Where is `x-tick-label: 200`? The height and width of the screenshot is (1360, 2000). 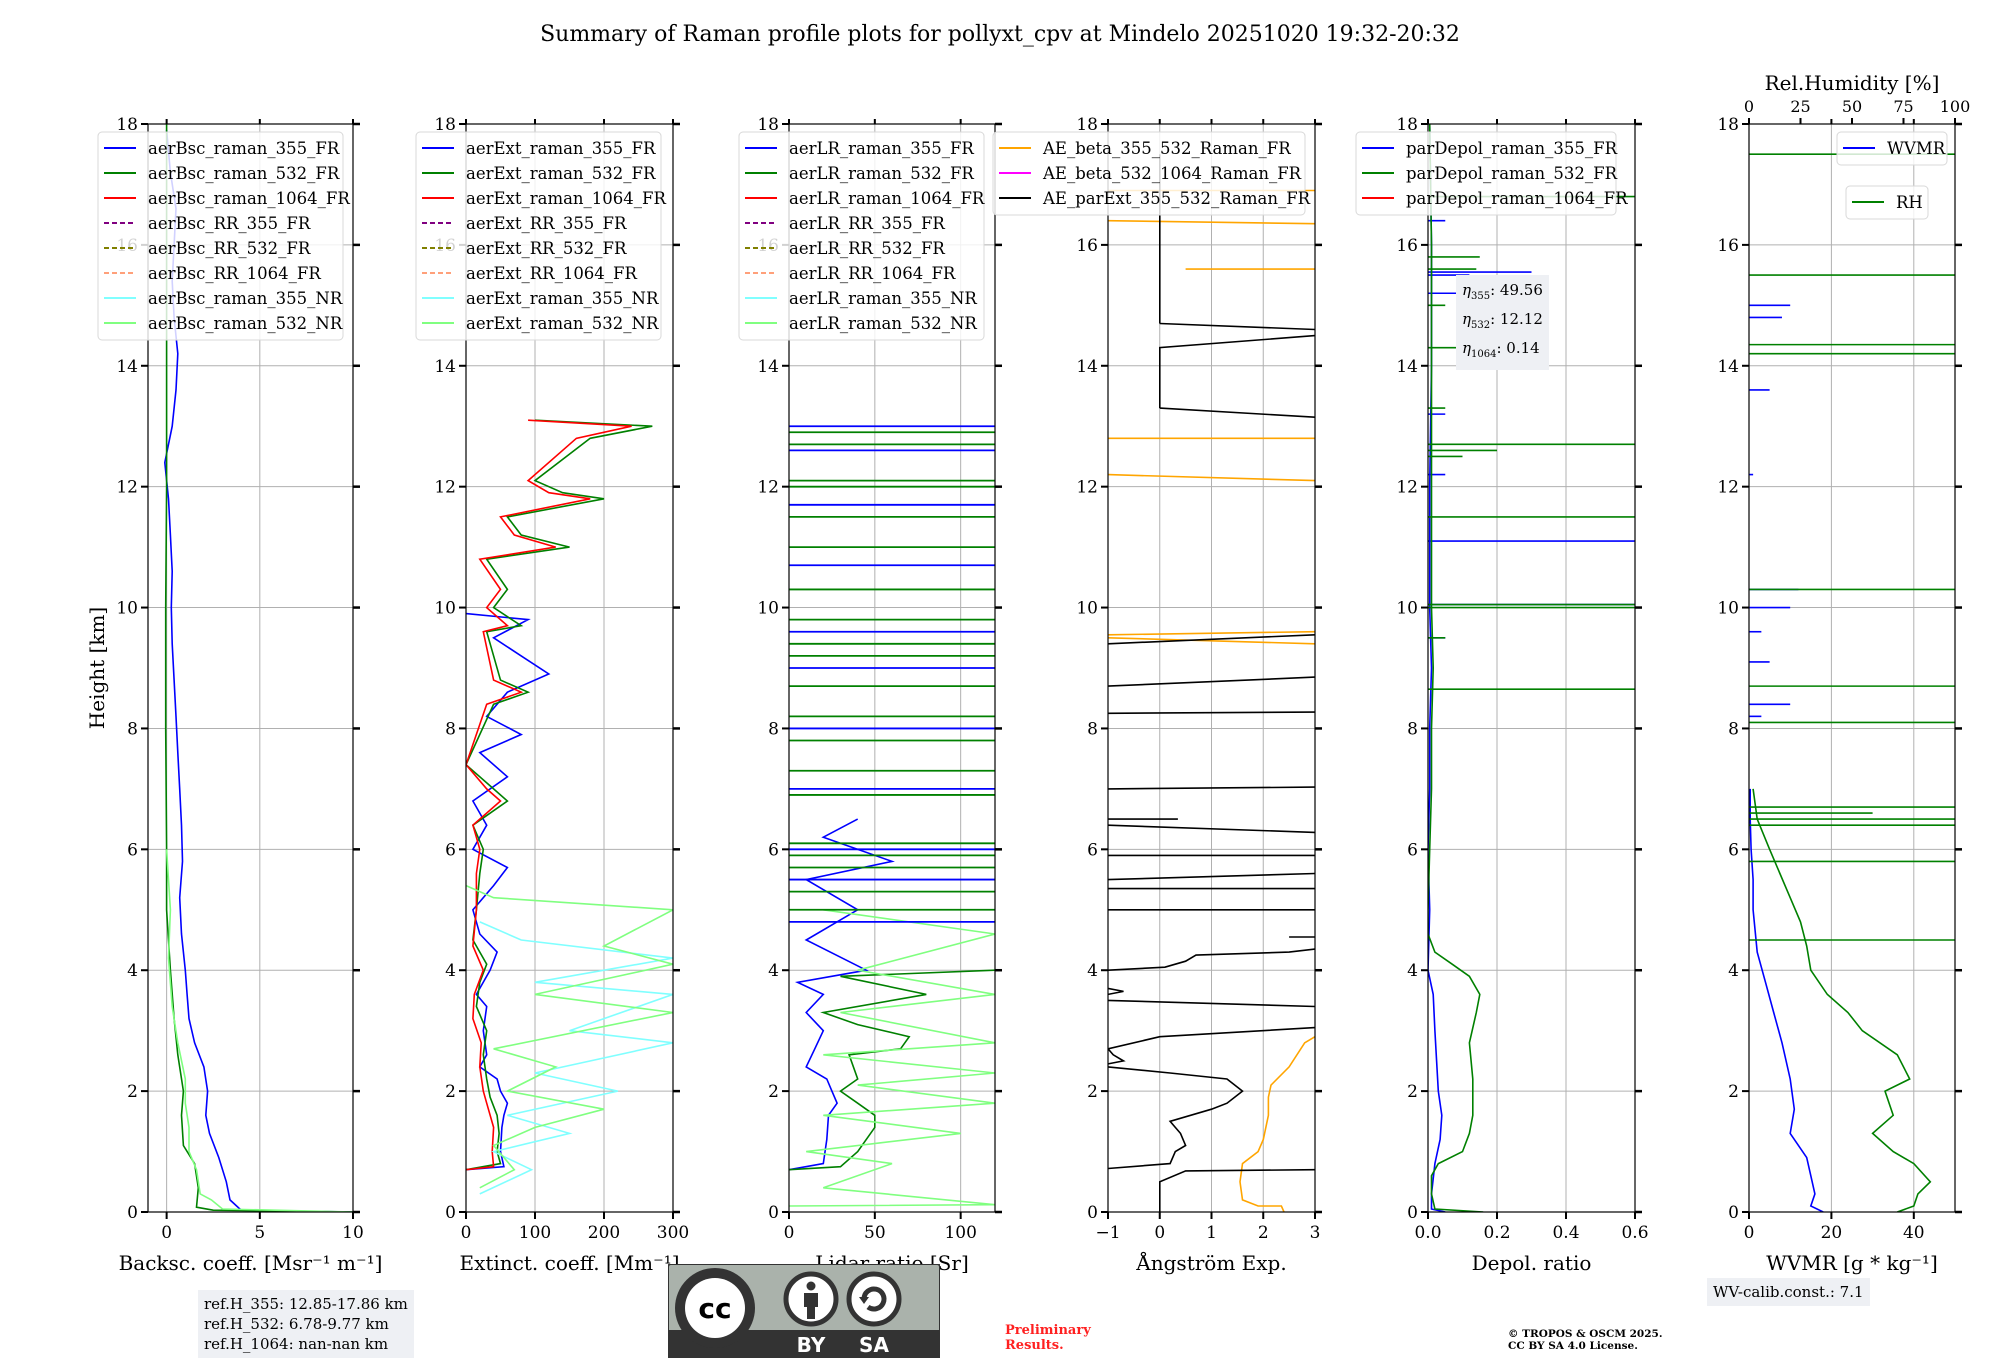
x-tick-label: 200 is located at coordinates (604, 1233).